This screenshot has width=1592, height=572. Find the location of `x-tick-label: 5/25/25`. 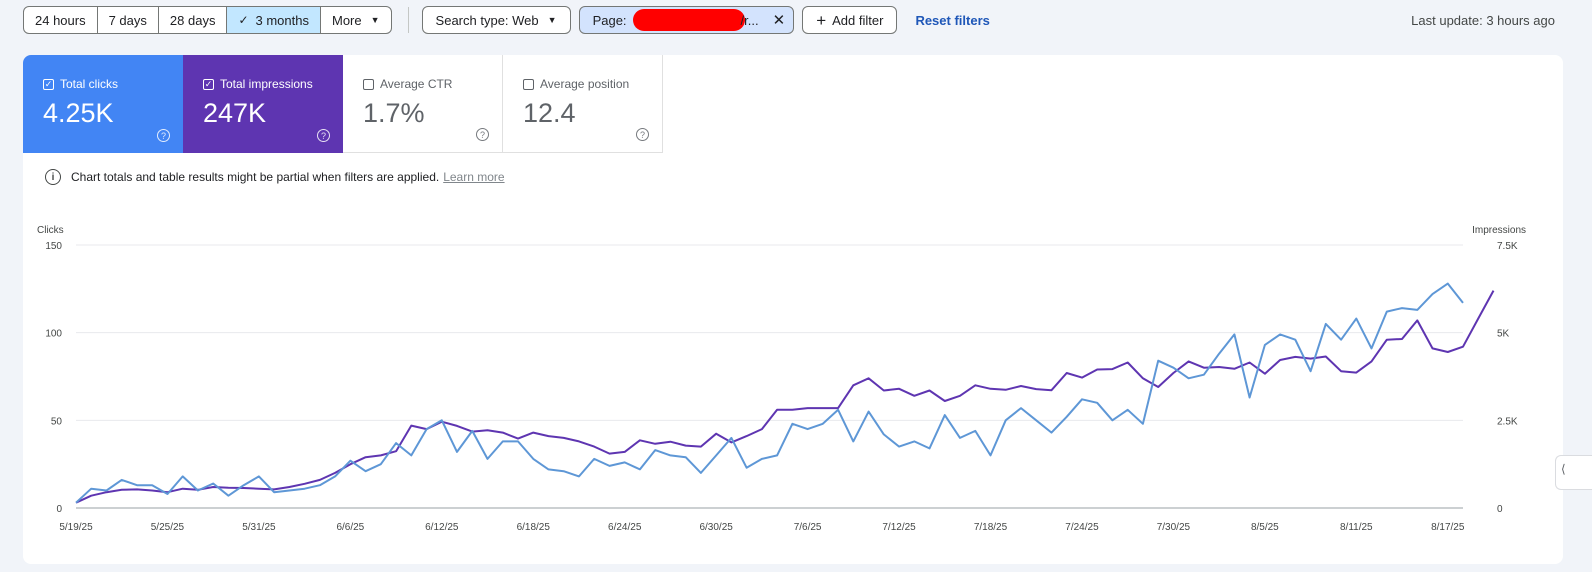

x-tick-label: 5/25/25 is located at coordinates (168, 527).